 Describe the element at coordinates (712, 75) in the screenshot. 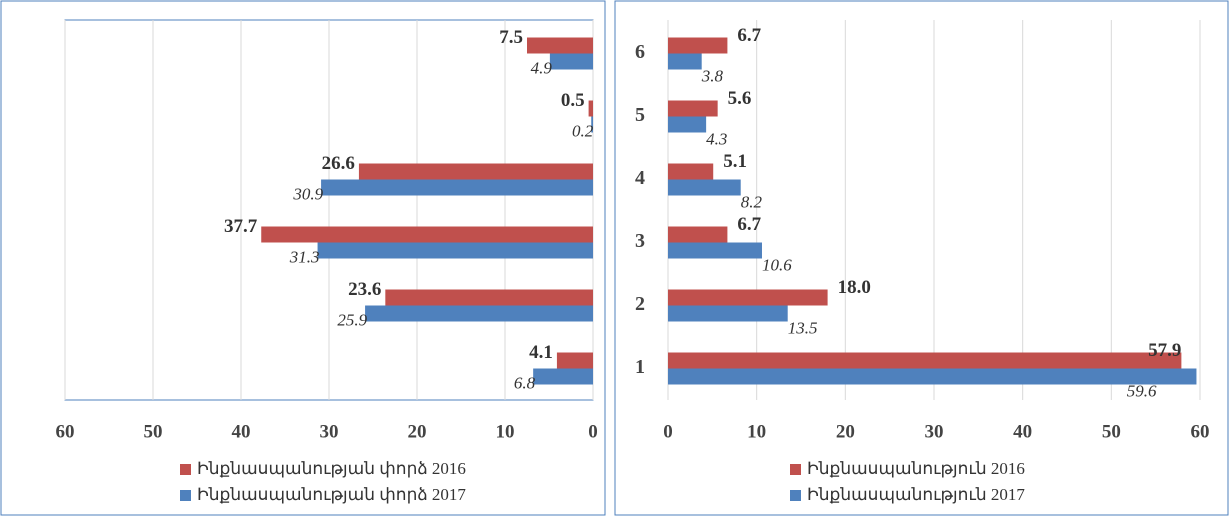

I see `data-label: 3.8` at that location.